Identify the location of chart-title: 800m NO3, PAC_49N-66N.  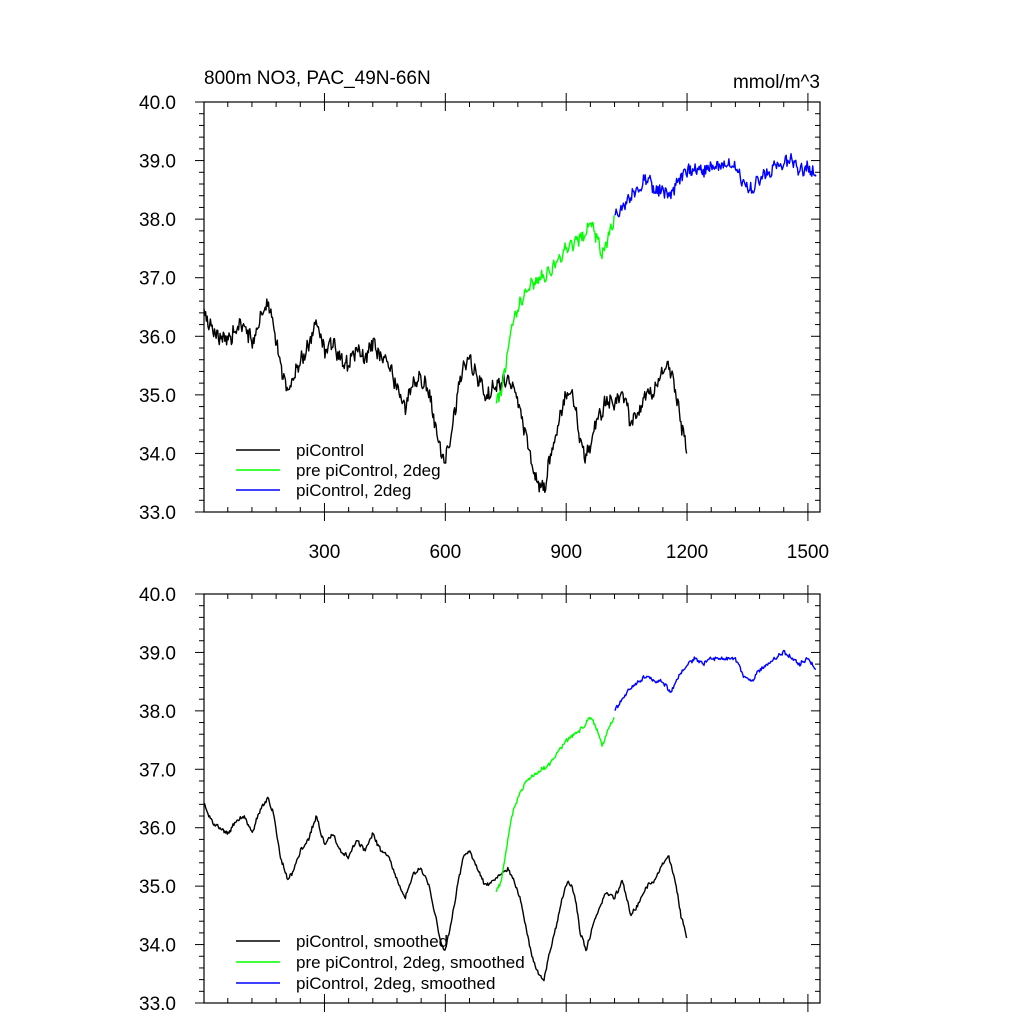
(317, 78).